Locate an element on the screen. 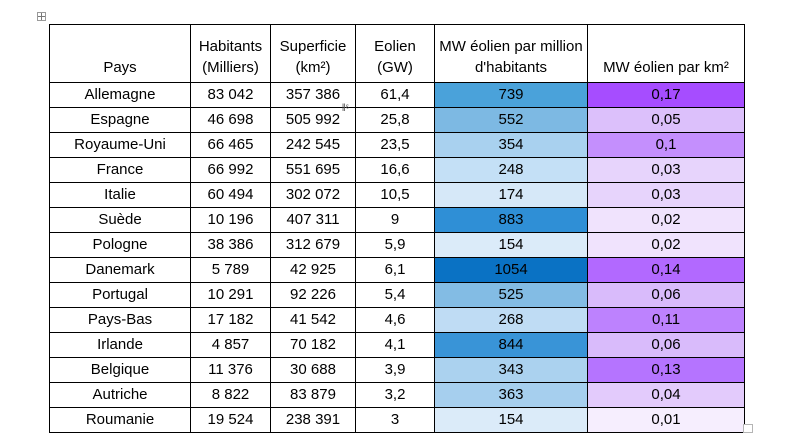 Image resolution: width=800 pixels, height=434 pixels. cell-mw-par-km2: 0,04 is located at coordinates (666, 395).